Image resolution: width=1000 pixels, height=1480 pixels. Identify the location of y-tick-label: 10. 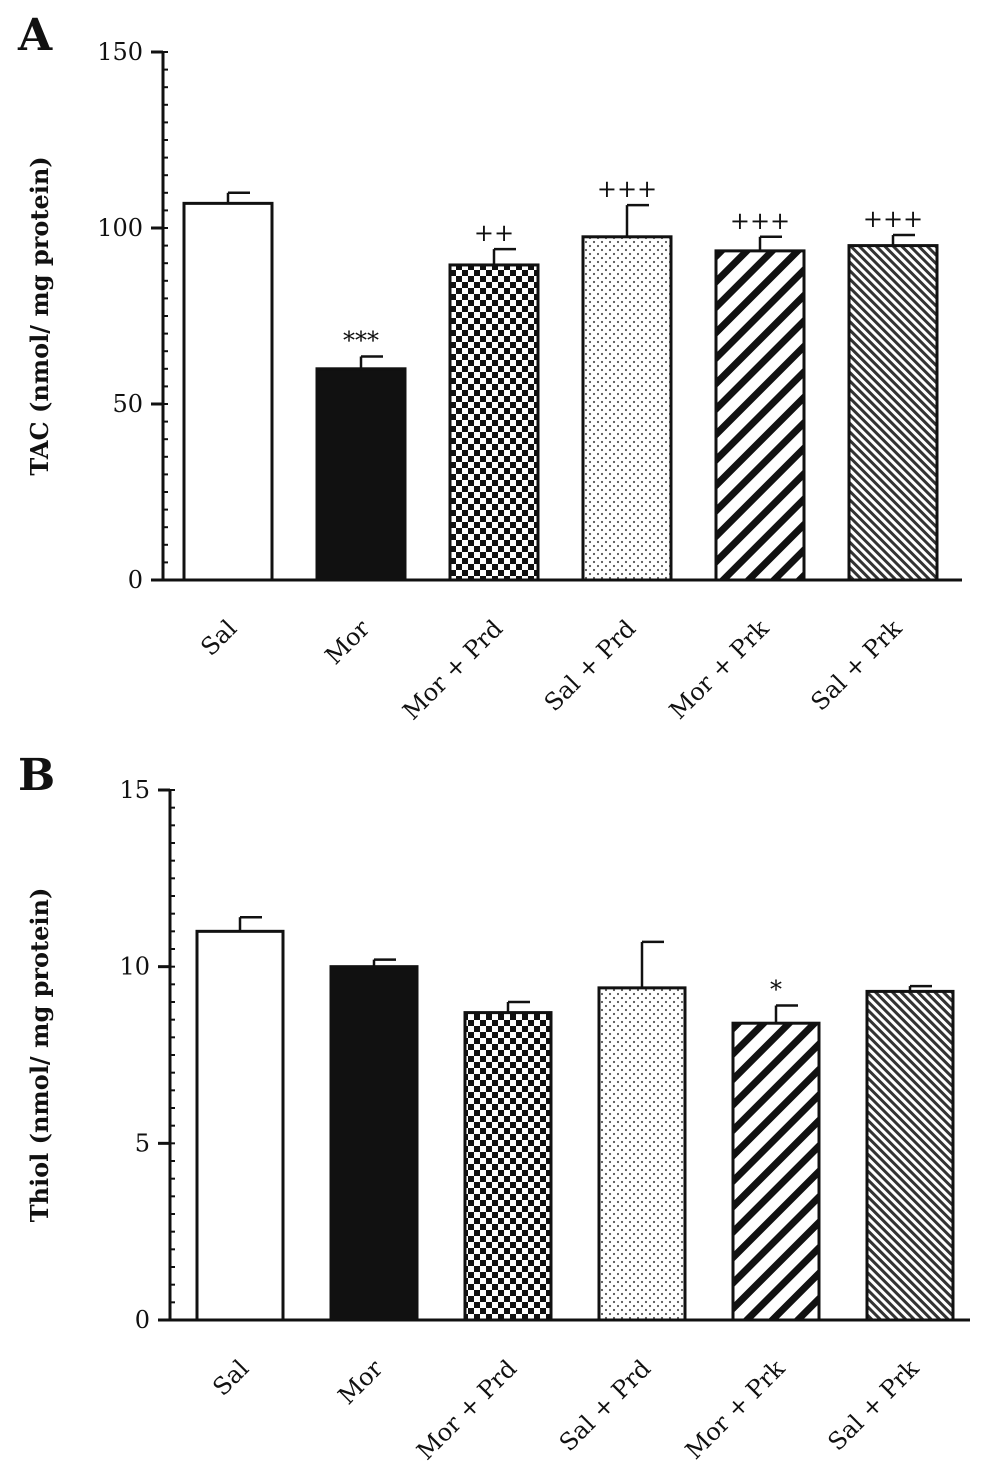
(134, 967).